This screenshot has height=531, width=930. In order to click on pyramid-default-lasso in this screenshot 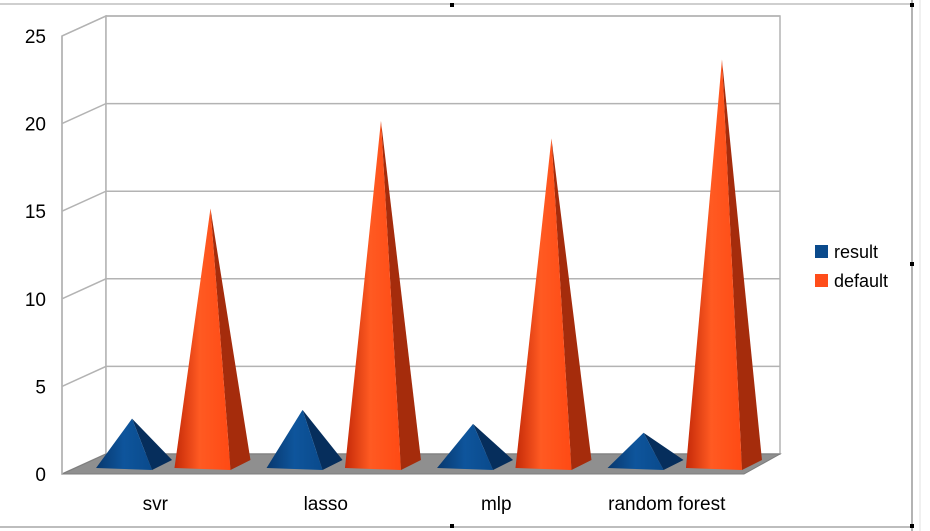, I will do `click(382, 295)`.